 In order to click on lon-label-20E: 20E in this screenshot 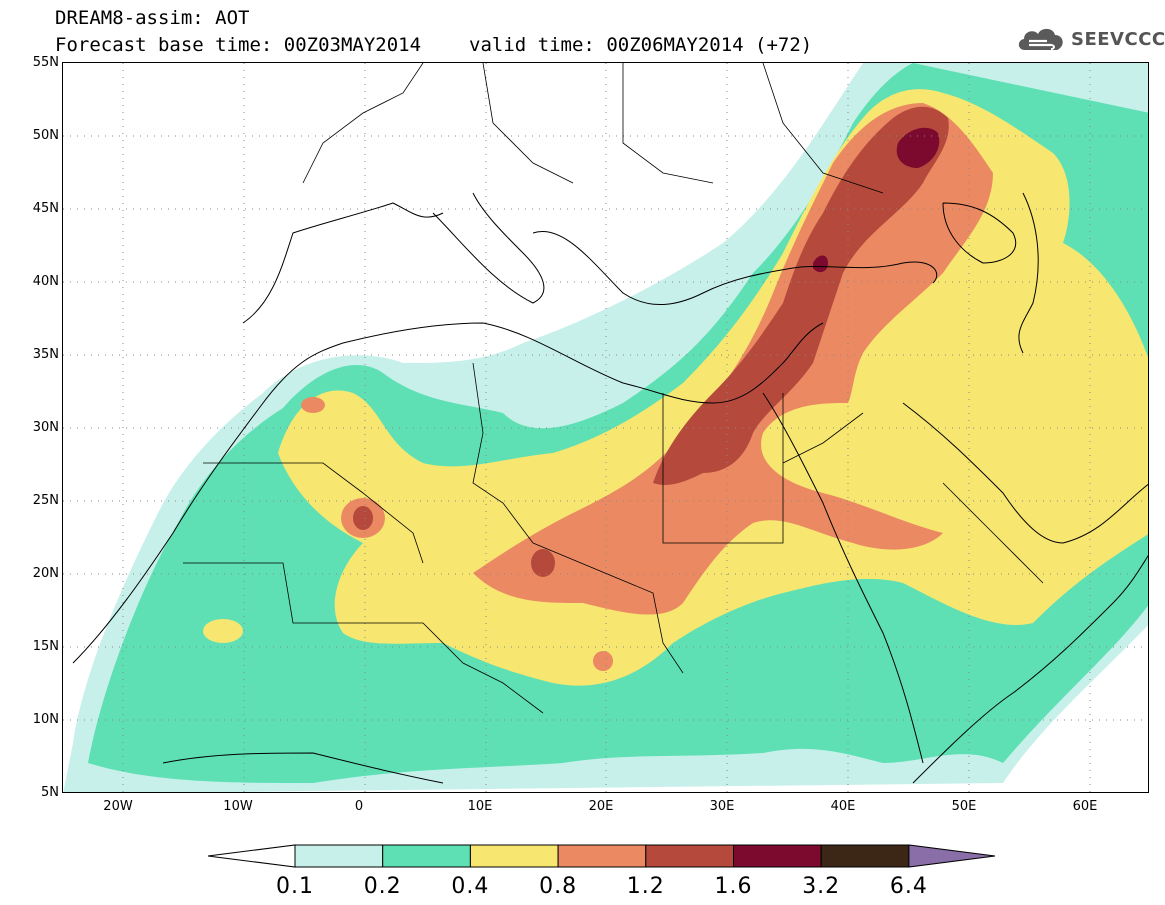, I will do `click(601, 806)`.